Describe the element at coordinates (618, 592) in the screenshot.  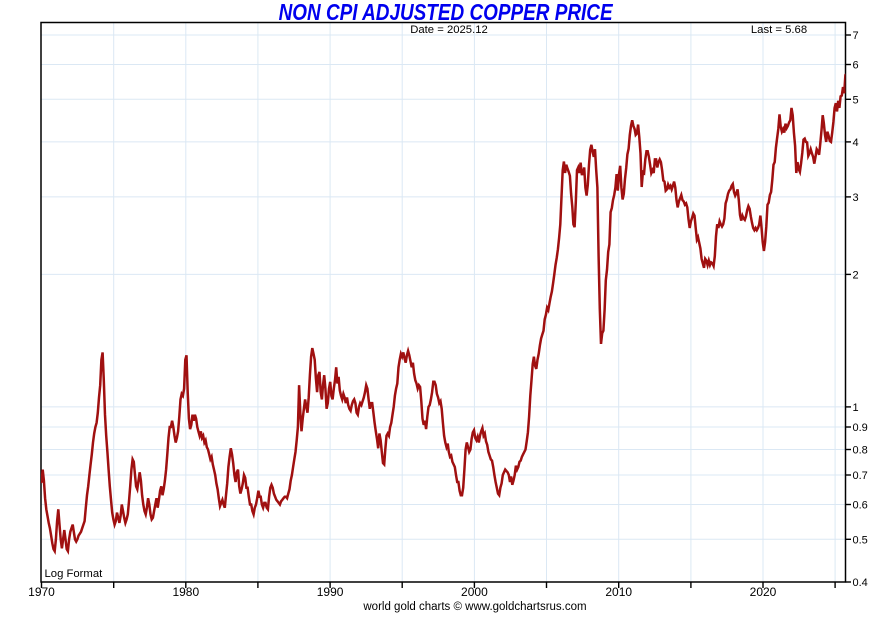
I see `svg-text: 2010` at that location.